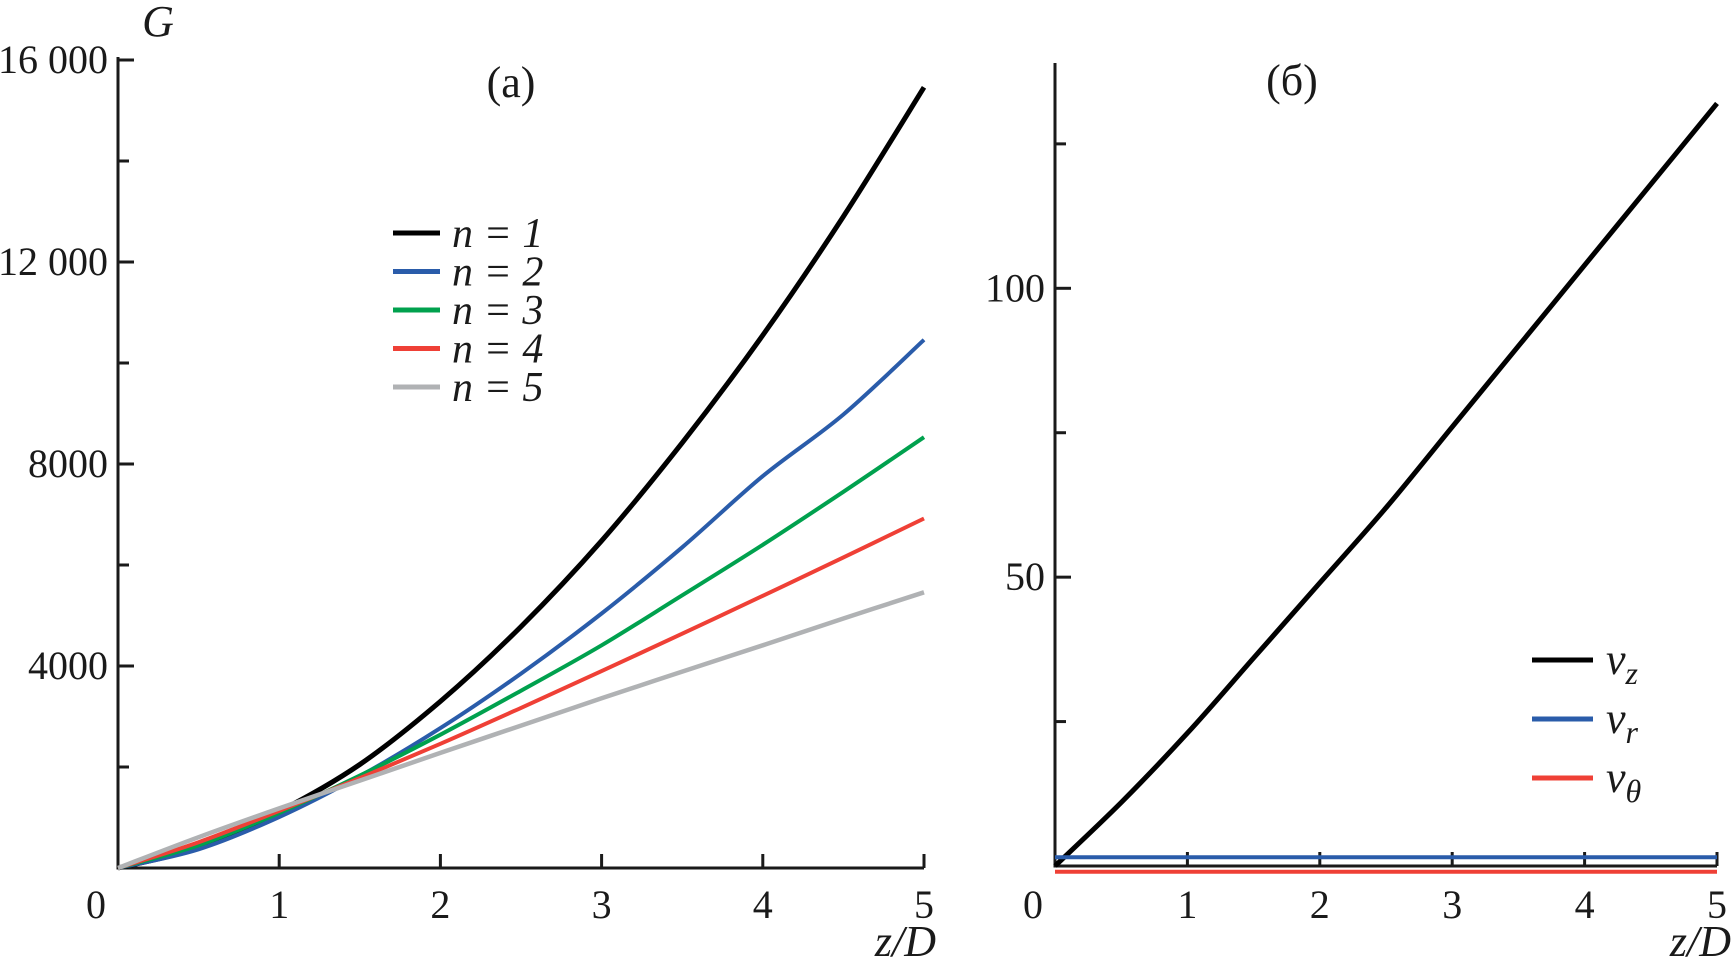 The image size is (1733, 970). Describe the element at coordinates (1015, 287) in the screenshot. I see `y-tick-label: 100` at that location.